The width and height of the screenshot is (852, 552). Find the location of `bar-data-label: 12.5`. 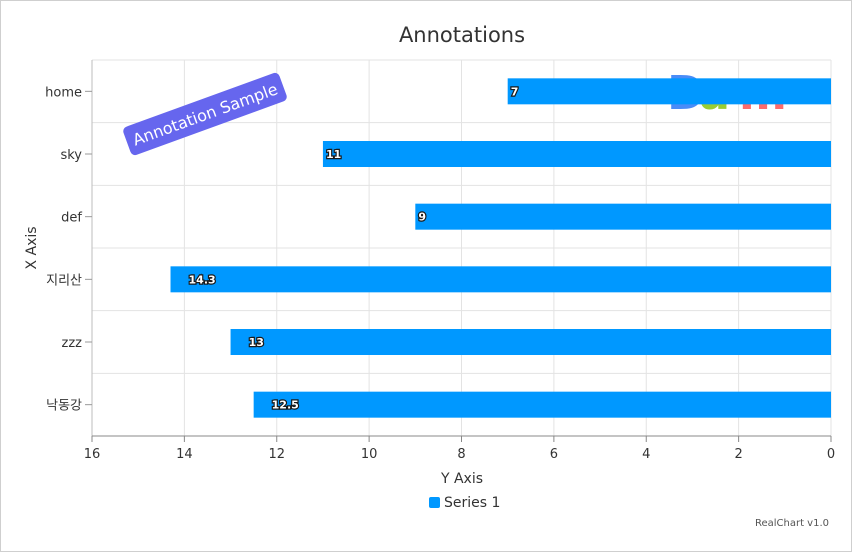

bar-data-label: 12.5 is located at coordinates (285, 405).